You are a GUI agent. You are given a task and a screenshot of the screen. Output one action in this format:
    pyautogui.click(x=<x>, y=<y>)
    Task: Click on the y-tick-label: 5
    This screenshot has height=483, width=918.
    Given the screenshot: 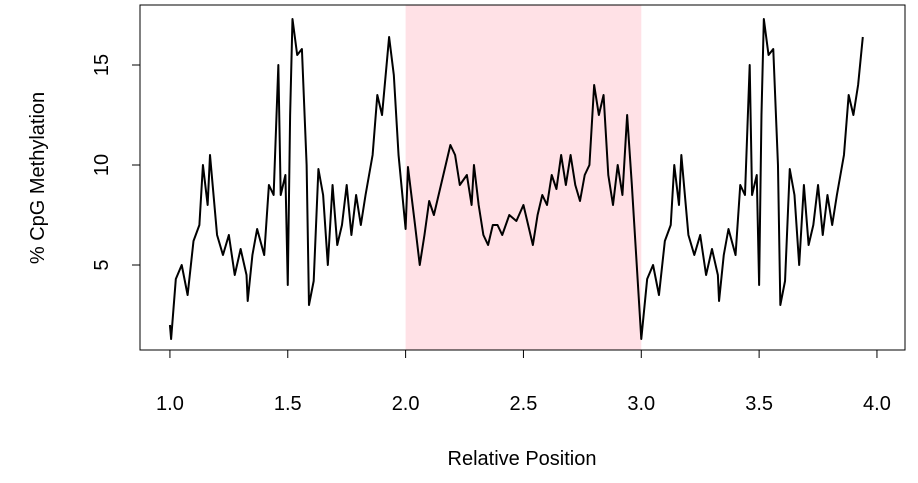 What is the action you would take?
    pyautogui.click(x=102, y=264)
    